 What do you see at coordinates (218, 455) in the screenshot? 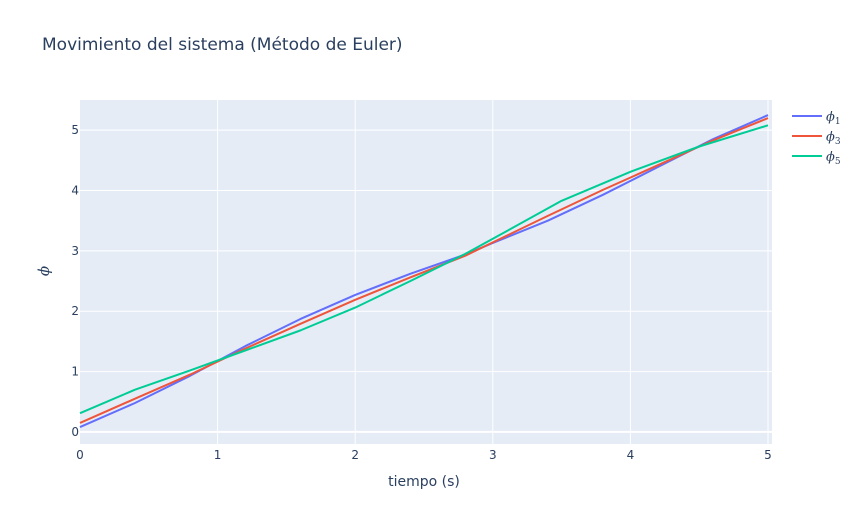
I see `x-tick-label: 1` at bounding box center [218, 455].